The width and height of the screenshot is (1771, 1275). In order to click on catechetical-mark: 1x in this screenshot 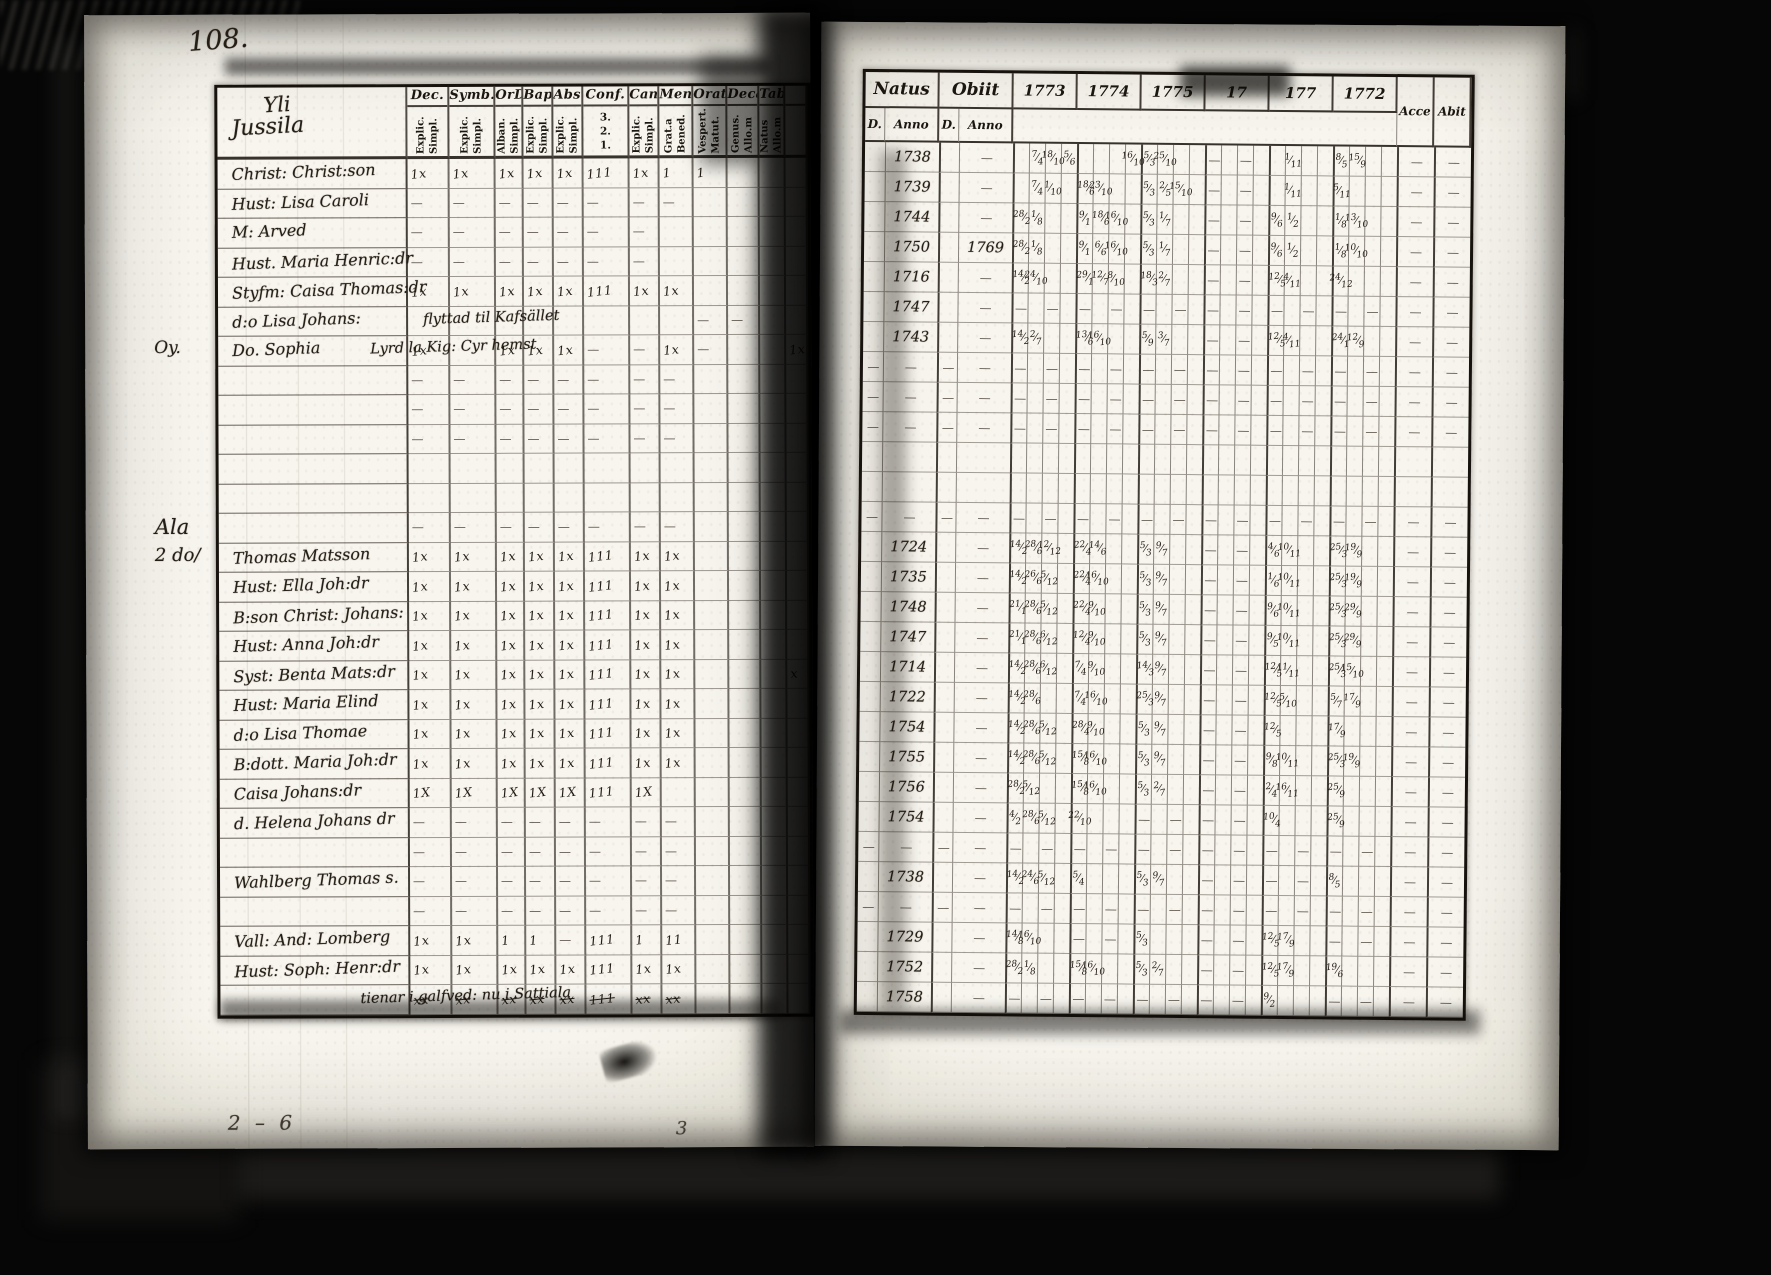, I will do `click(536, 763)`.